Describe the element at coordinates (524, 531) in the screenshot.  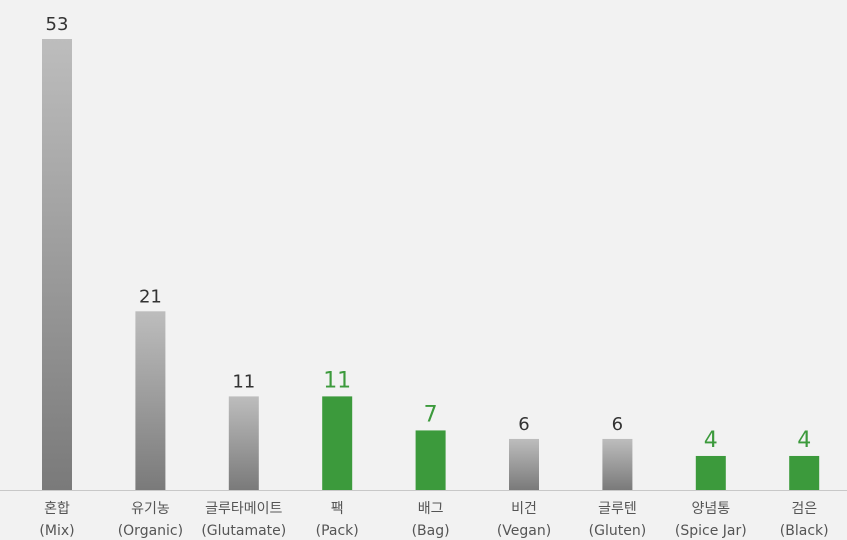
I see `category-label-5-line-1: (Vegan)` at that location.